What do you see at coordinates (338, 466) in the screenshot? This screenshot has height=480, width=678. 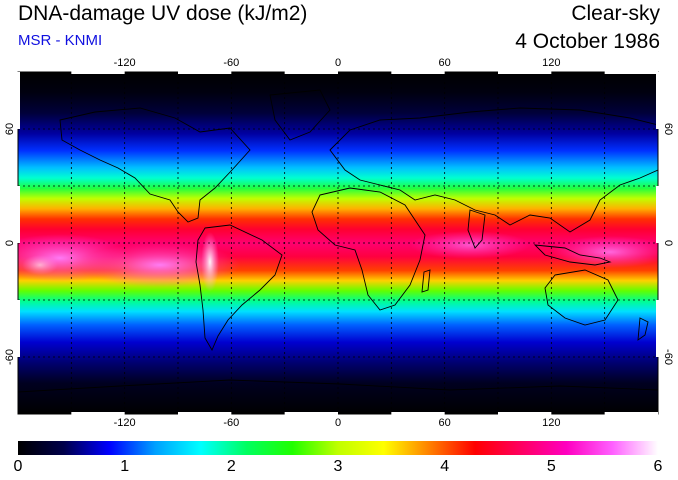 I see `colorbar-tick-label: 3` at bounding box center [338, 466].